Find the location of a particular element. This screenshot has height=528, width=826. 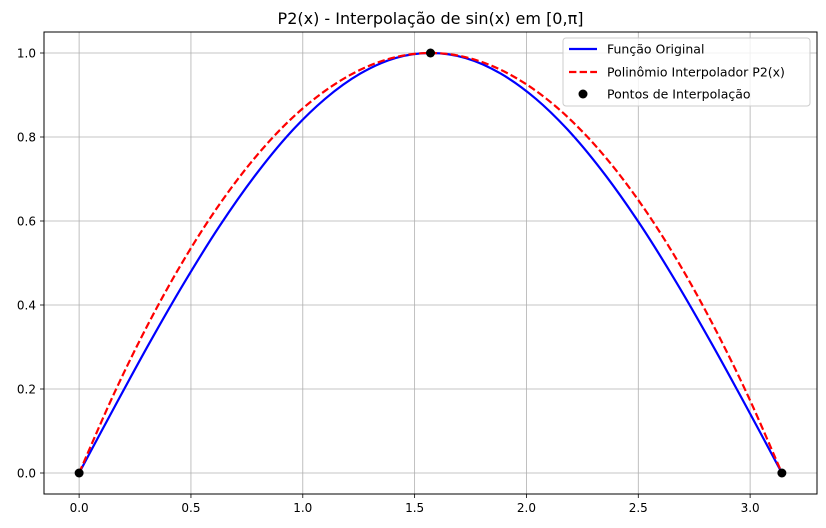

y-tick-label: 0.4 is located at coordinates (26, 306).